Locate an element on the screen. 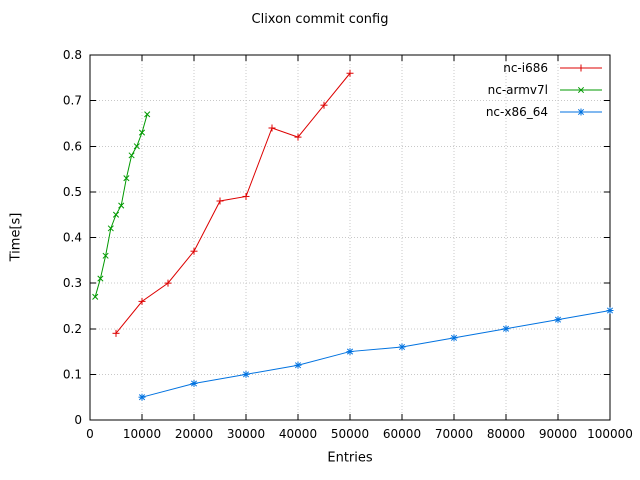  svg-text: 0.1 is located at coordinates (72, 374).